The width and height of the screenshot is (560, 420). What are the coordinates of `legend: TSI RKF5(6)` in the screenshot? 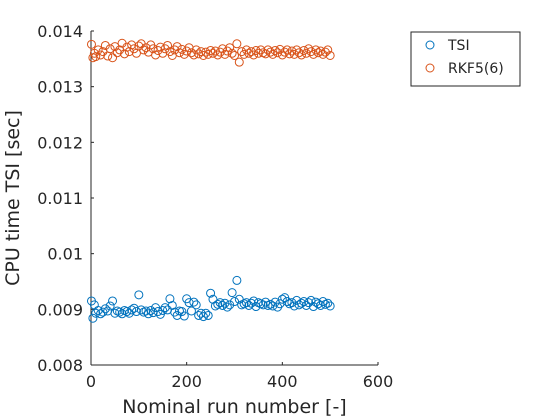 It's located at (465, 59).